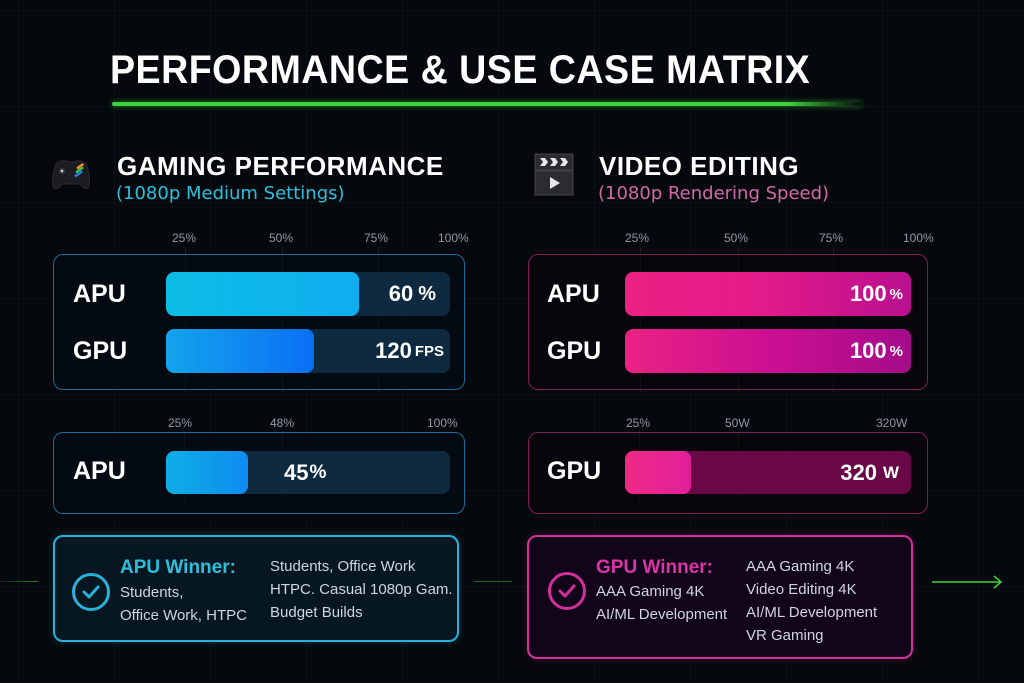 The width and height of the screenshot is (1024, 683). Describe the element at coordinates (412, 293) in the screenshot. I see `bar-value-apu: 60%` at that location.